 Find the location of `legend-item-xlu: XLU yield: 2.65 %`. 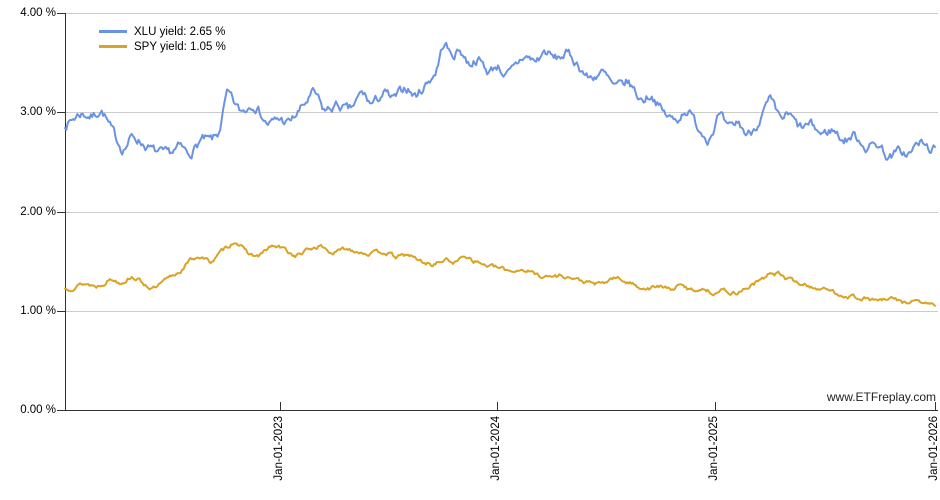

legend-item-xlu: XLU yield: 2.65 % is located at coordinates (162, 31).